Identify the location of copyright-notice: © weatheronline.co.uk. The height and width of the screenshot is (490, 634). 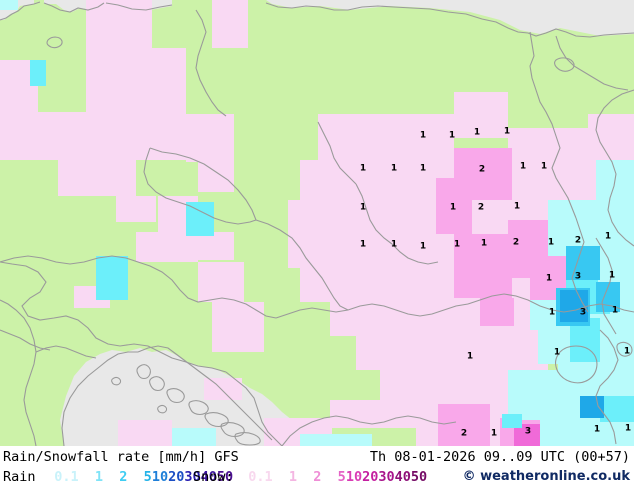
(546, 476).